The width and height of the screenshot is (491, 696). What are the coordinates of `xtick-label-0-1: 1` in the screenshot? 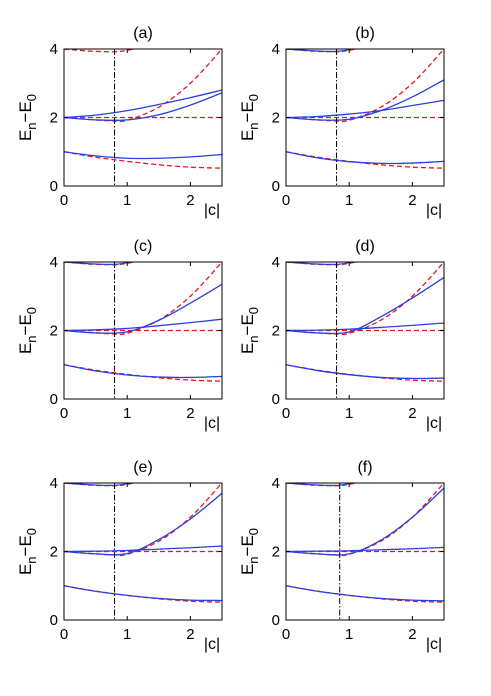 It's located at (127, 200).